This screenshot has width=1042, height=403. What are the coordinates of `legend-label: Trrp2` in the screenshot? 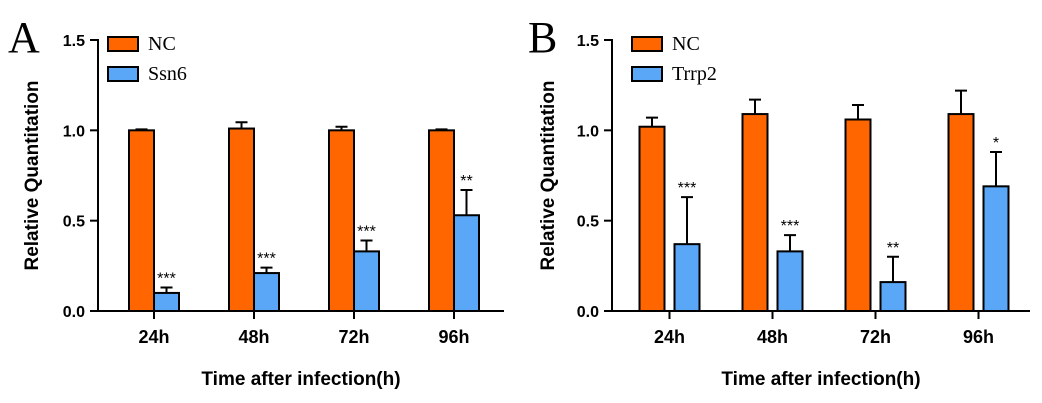 It's located at (694, 74).